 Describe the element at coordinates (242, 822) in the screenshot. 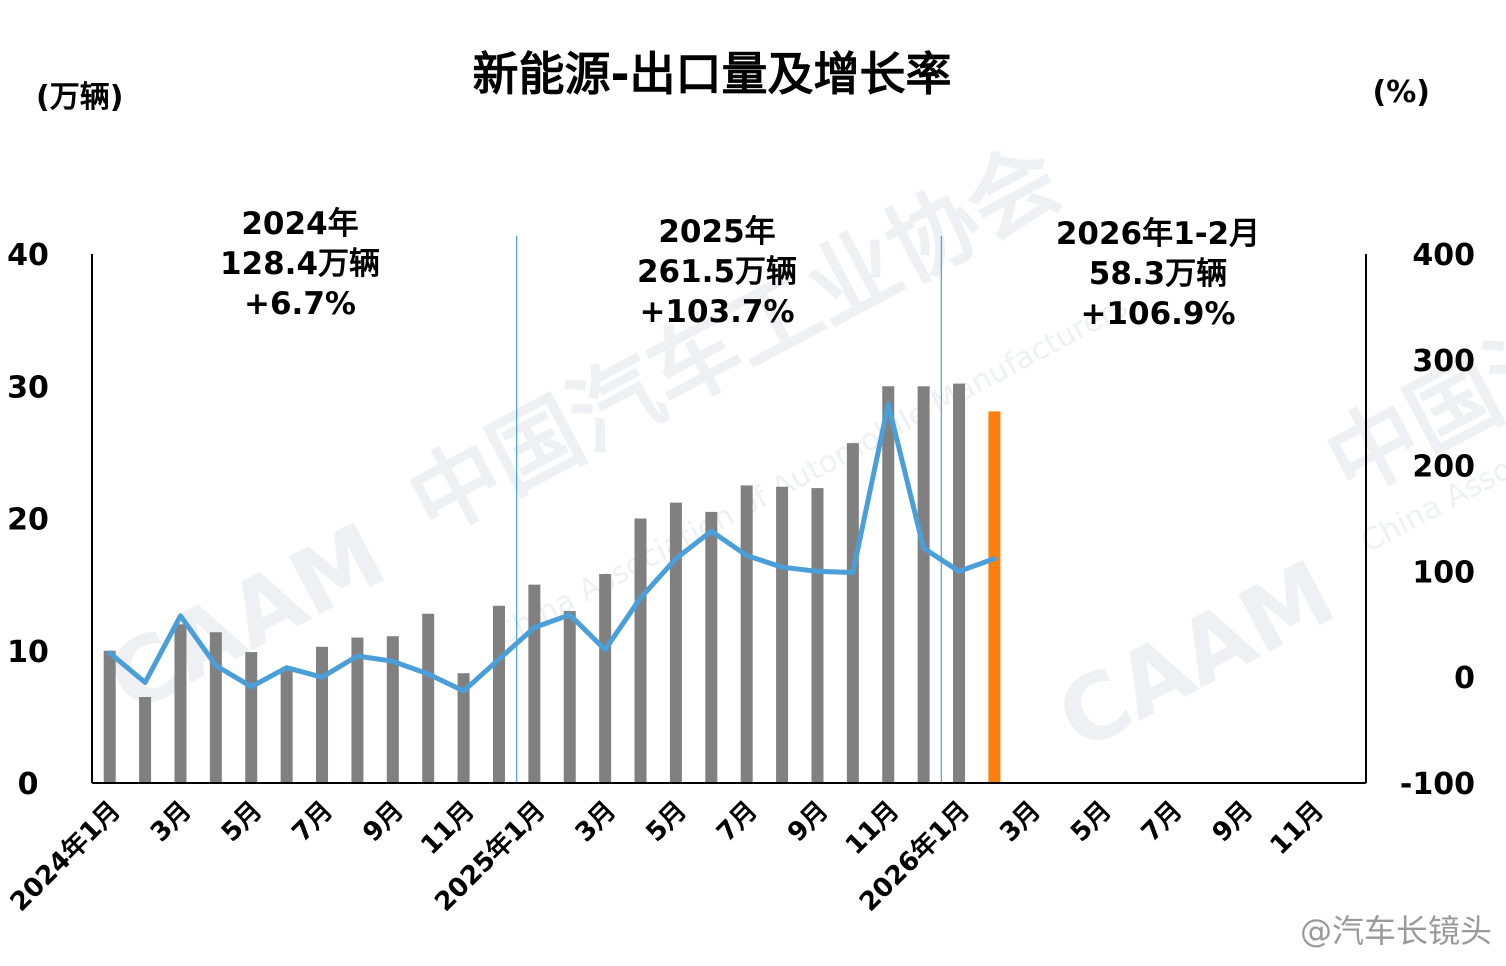

I see `x-tick-2: 5月` at that location.